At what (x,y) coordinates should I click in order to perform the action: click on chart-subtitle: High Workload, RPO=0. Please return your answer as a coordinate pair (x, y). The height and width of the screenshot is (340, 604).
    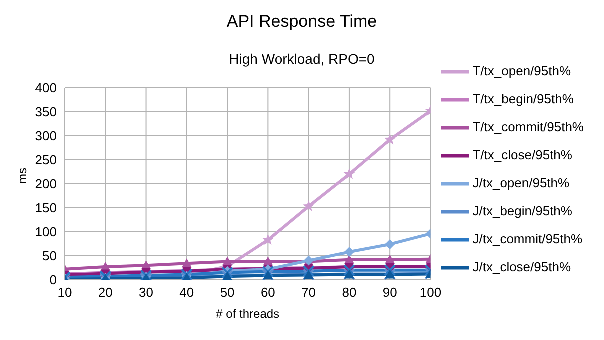
    Looking at the image, I should click on (302, 59).